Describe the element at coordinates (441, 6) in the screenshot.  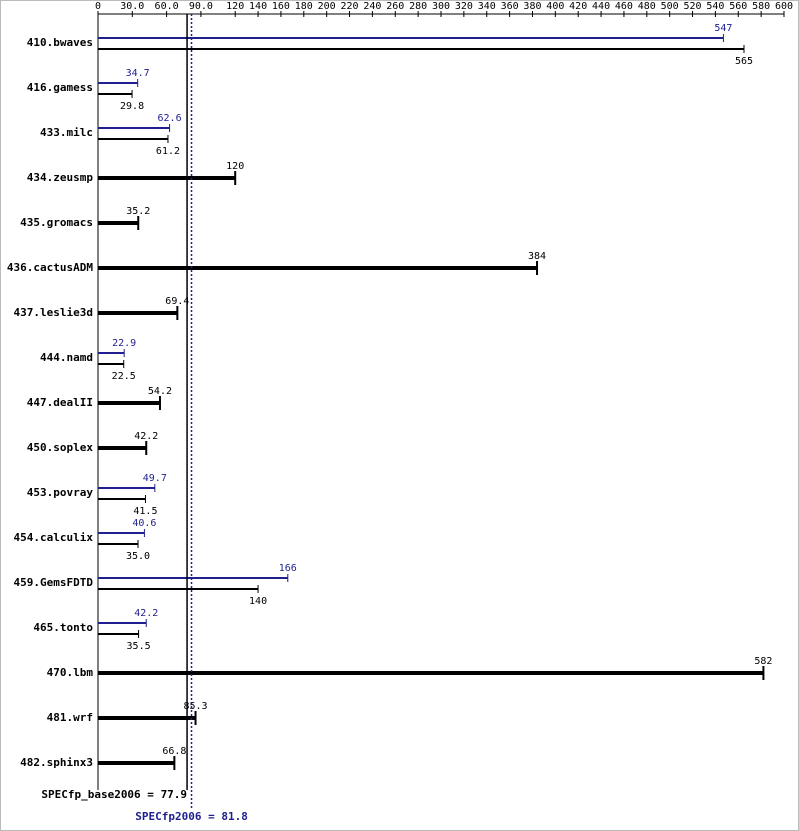
I see `x-tick-label: 300` at that location.